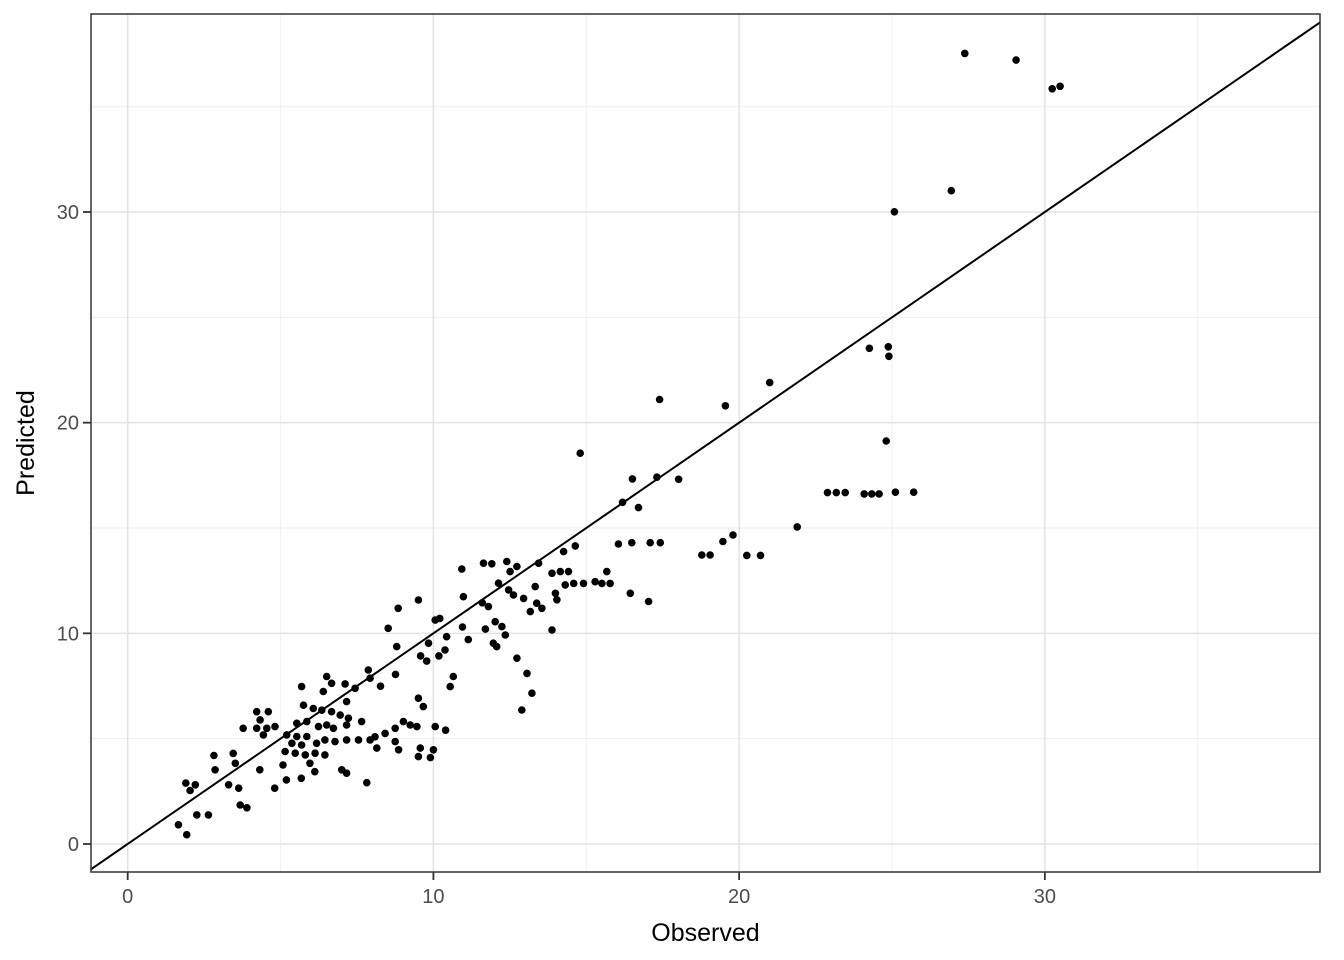 The image size is (1344, 960). Describe the element at coordinates (68, 213) in the screenshot. I see `y-tick-label: 30` at that location.